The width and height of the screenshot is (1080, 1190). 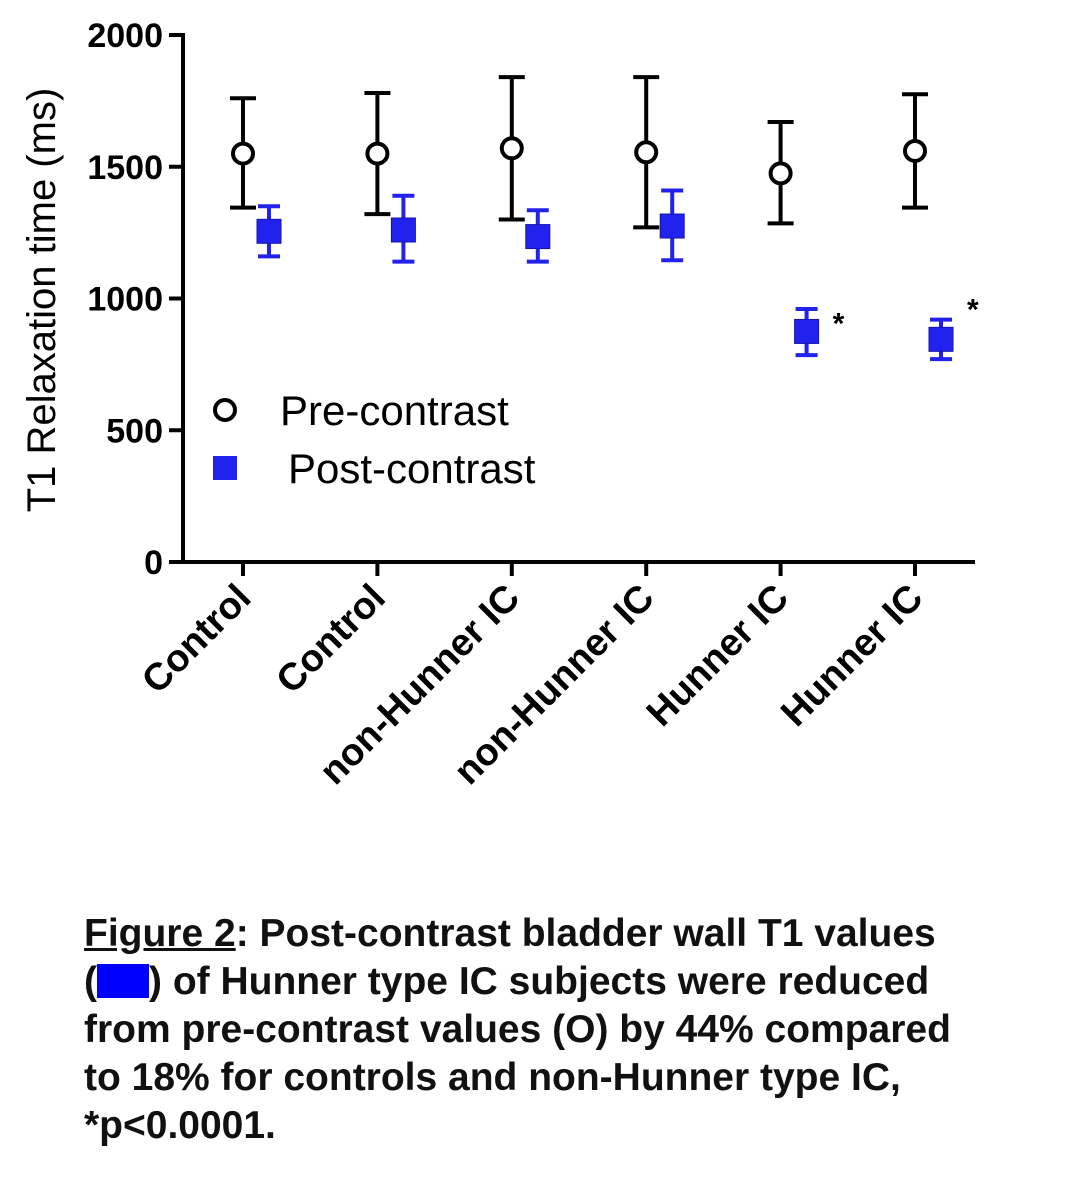 I want to click on legend-item-post-contrast: Post-contrast, so click(x=374, y=468).